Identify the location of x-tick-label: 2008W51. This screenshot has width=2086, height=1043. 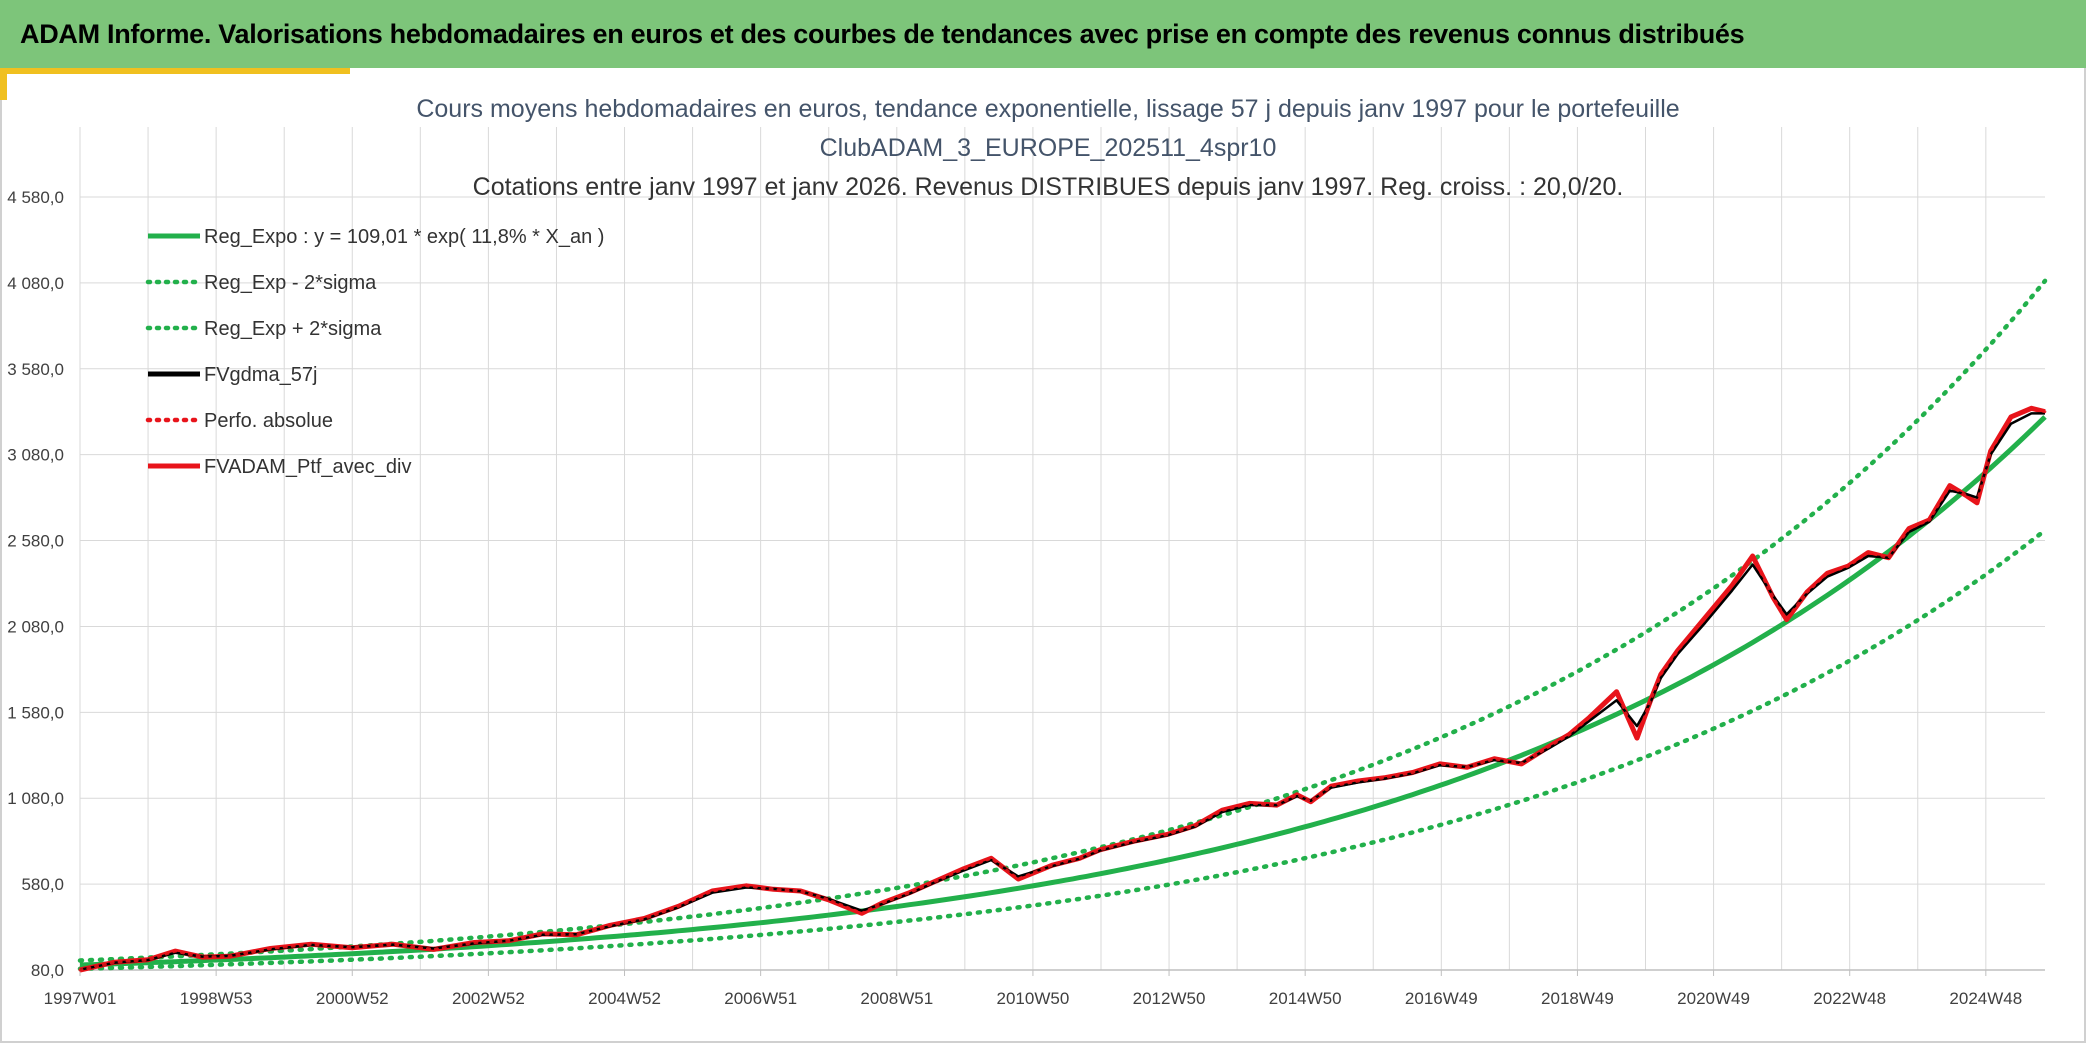
(896, 998).